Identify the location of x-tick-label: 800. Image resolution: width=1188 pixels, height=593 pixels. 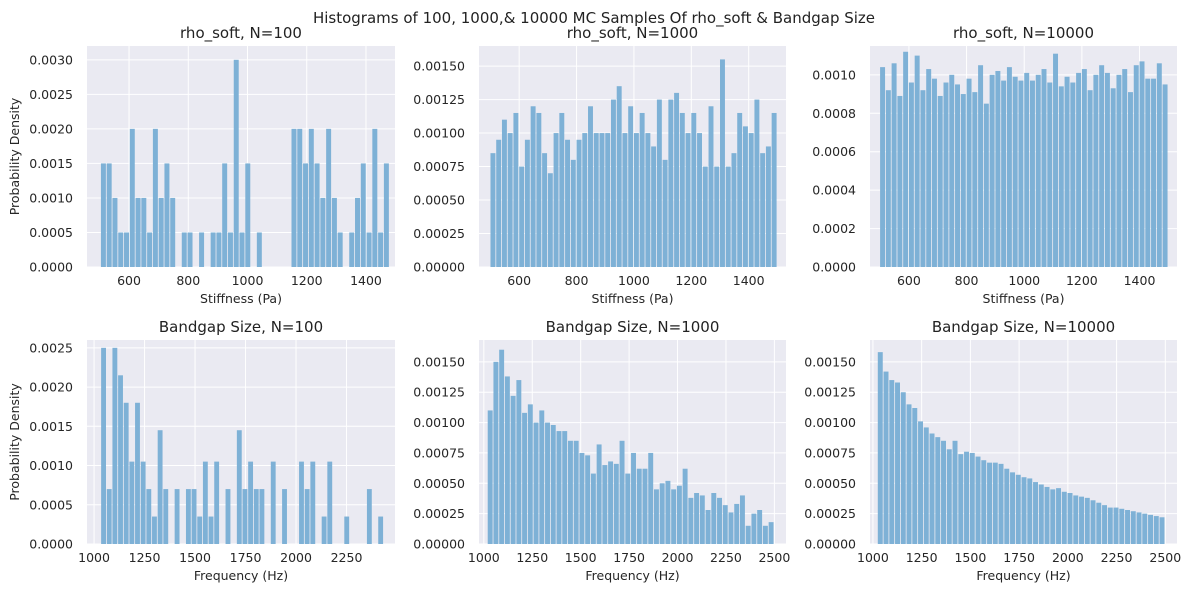
(577, 280).